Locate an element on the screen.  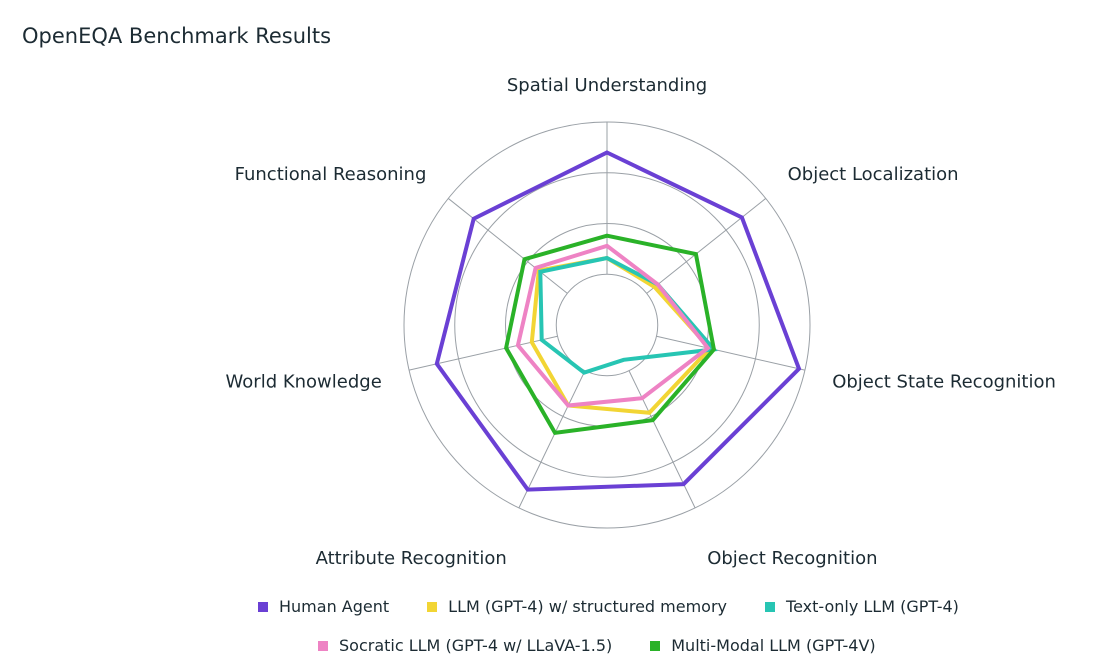
legend-item-text-only-llm: Text-only LLM (GPT-4) is located at coordinates (862, 606).